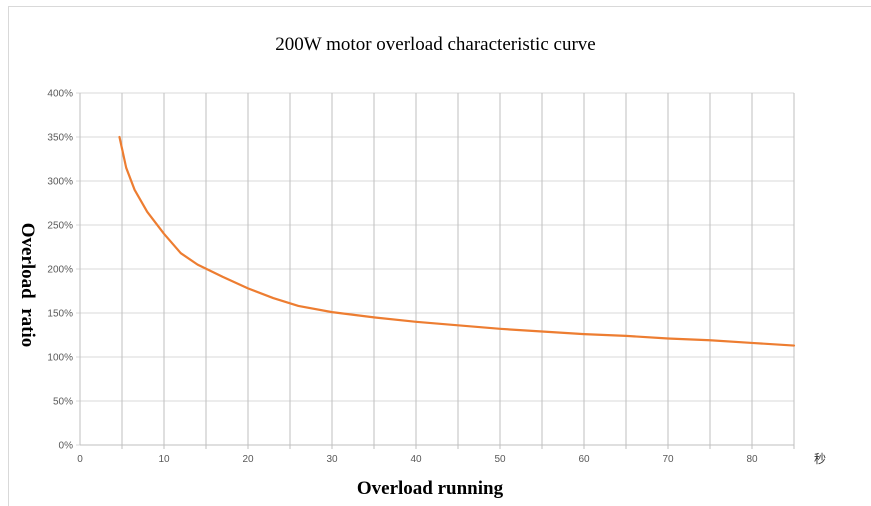 The height and width of the screenshot is (506, 871). What do you see at coordinates (60, 270) in the screenshot?
I see `y-tick-label: 200%` at bounding box center [60, 270].